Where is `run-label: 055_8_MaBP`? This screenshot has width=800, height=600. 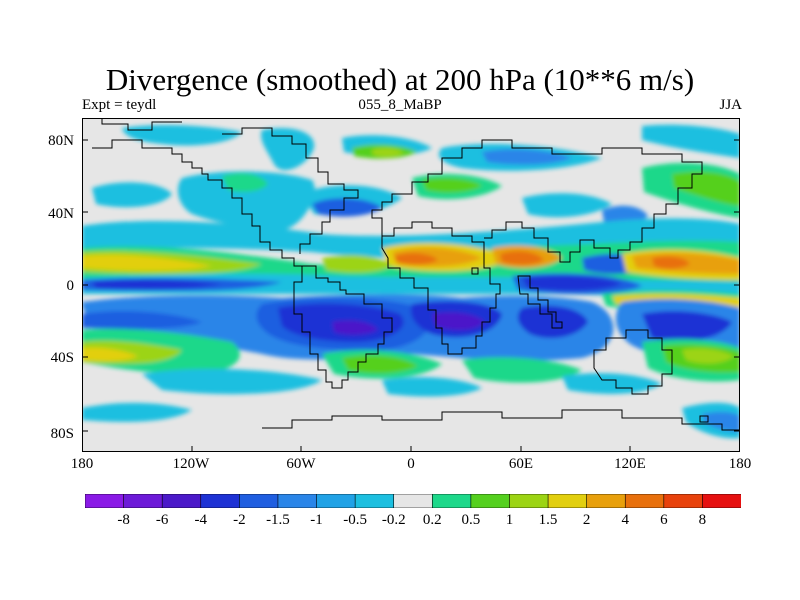
run-label: 055_8_MaBP is located at coordinates (400, 105).